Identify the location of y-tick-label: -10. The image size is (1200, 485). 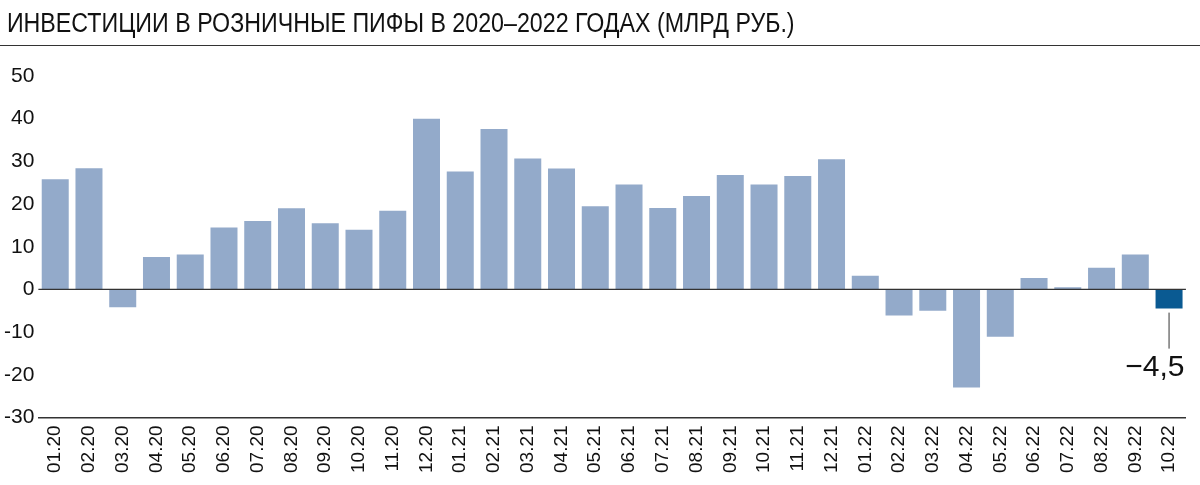
(19, 330).